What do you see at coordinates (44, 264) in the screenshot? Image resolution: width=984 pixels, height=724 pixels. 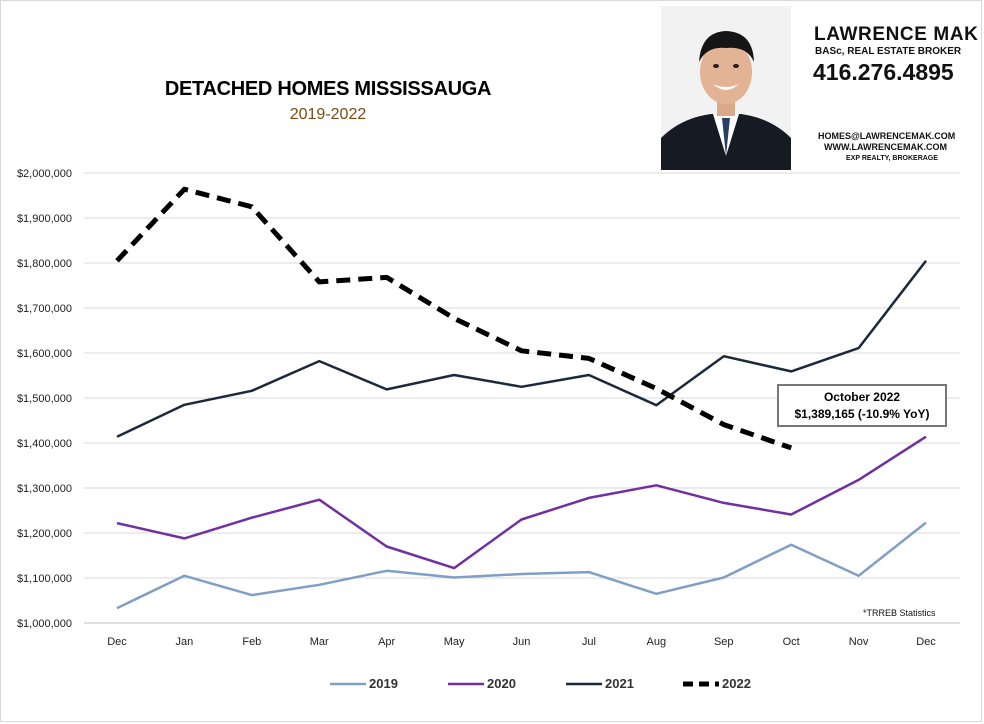 I see `y-tick-label: $1,800,000` at bounding box center [44, 264].